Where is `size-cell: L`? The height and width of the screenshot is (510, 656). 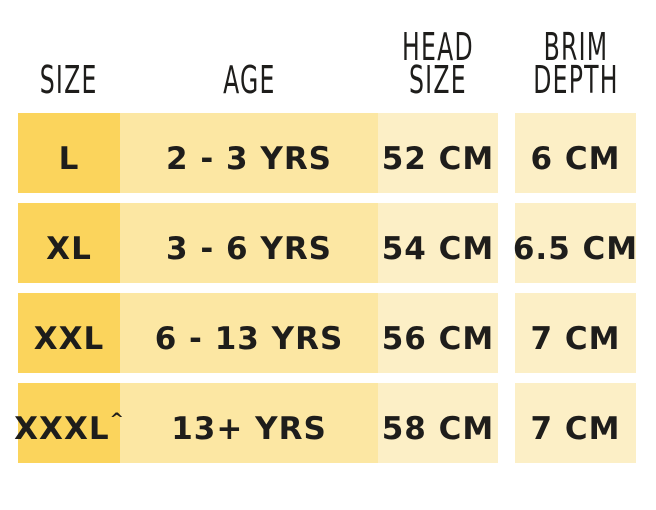
size-cell: L is located at coordinates (69, 153).